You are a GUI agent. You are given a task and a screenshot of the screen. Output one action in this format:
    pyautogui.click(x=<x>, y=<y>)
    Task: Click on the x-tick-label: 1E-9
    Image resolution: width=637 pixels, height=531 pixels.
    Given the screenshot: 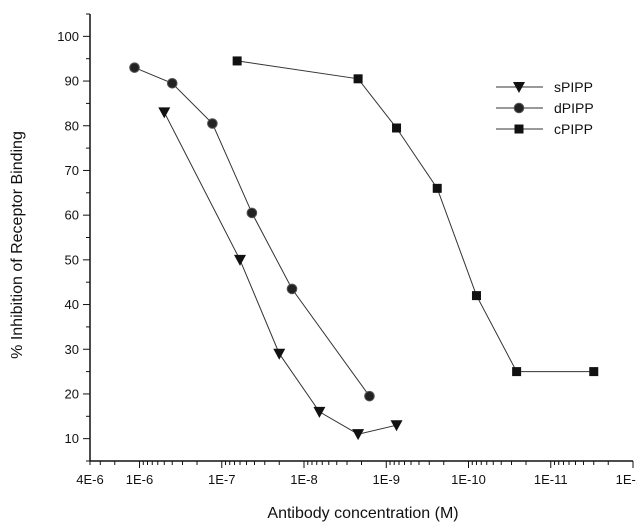 What is the action you would take?
    pyautogui.click(x=386, y=479)
    